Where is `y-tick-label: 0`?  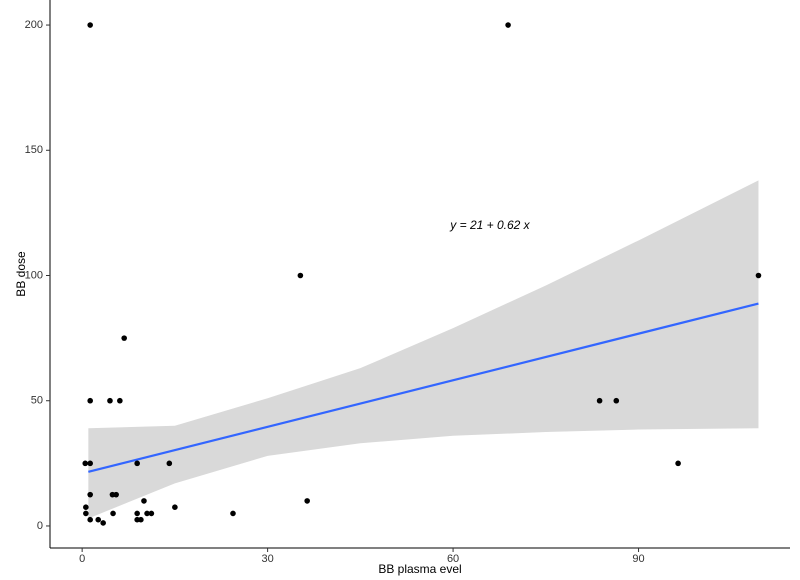
y-tick-label: 0 is located at coordinates (40, 526).